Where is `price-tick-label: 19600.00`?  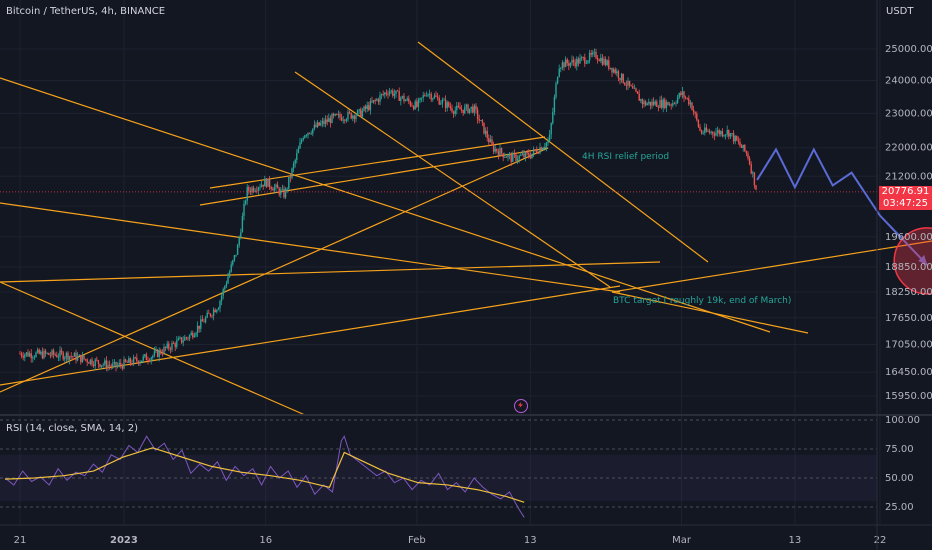 price-tick-label: 19600.00 is located at coordinates (908, 237).